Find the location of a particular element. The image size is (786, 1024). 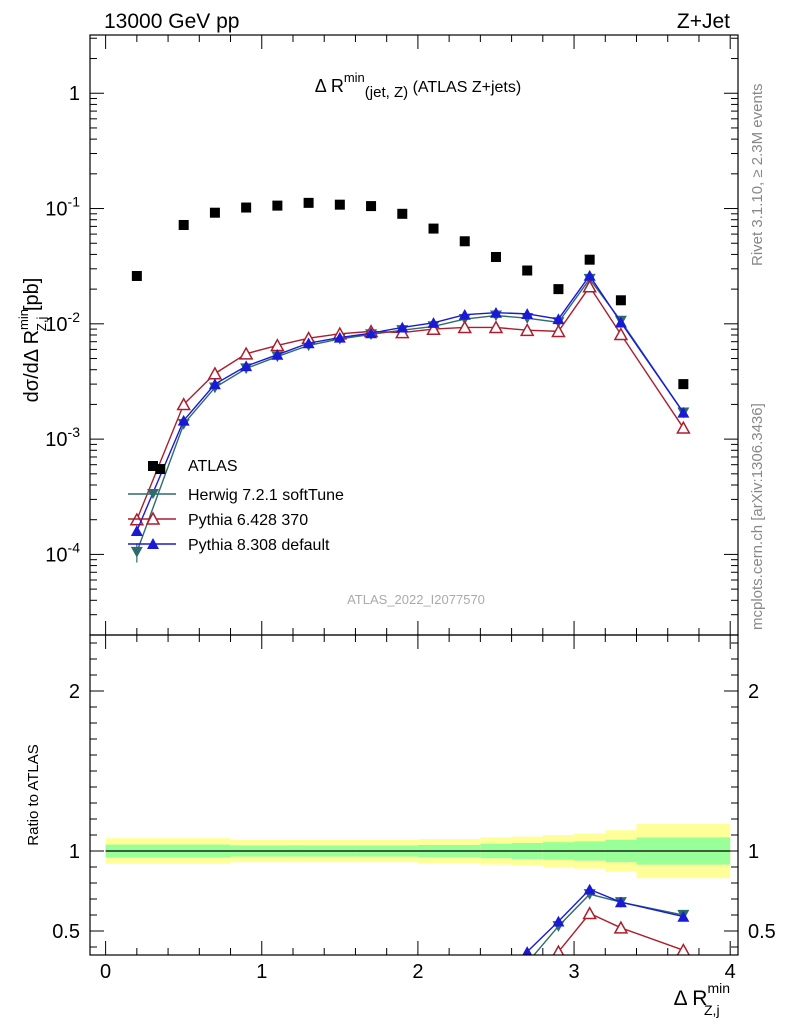

ratio-line is located at coordinates (620, 932).